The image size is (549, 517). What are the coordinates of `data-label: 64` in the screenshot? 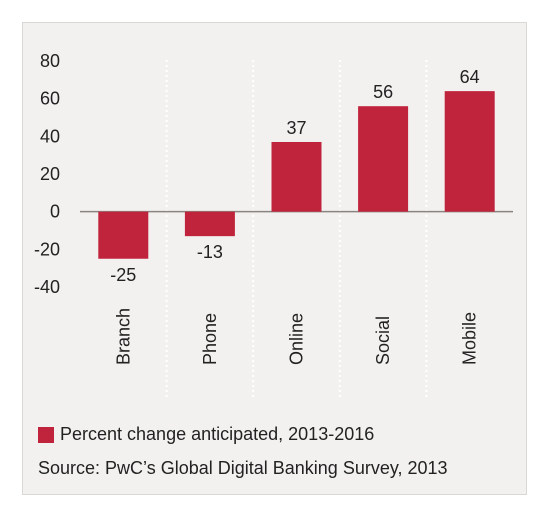 It's located at (470, 77).